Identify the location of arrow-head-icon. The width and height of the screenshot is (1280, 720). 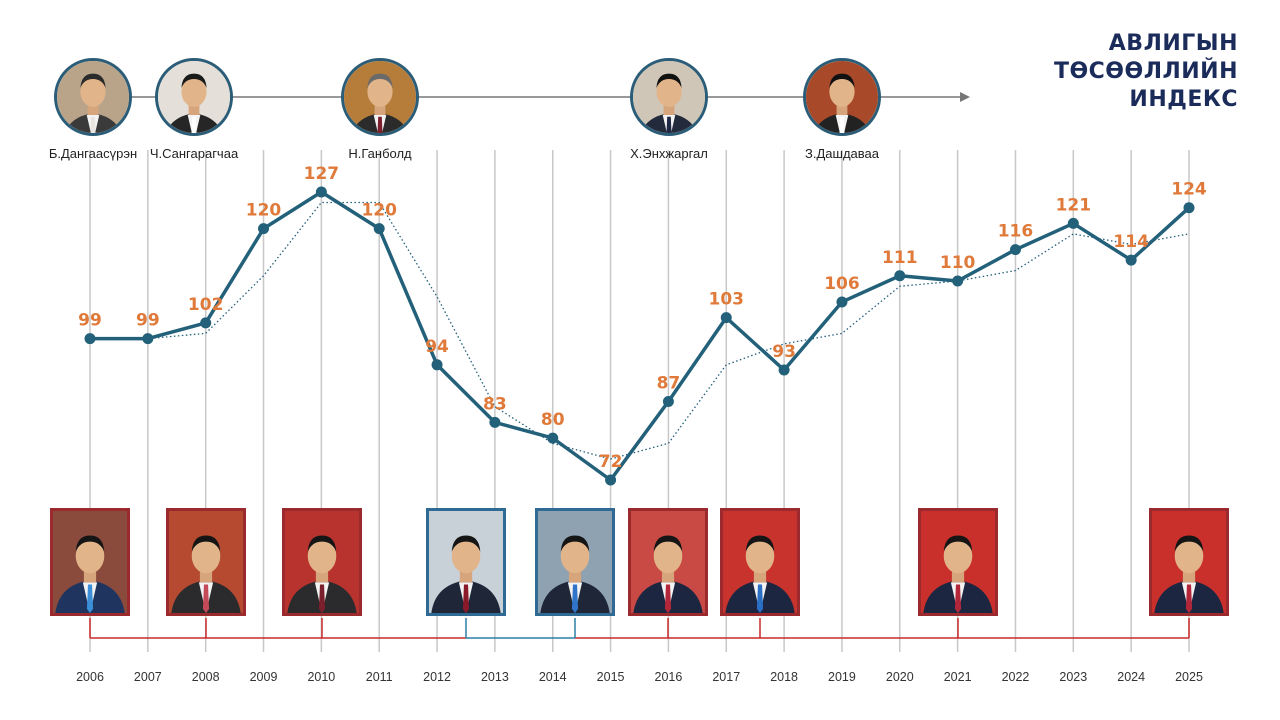
(965, 97).